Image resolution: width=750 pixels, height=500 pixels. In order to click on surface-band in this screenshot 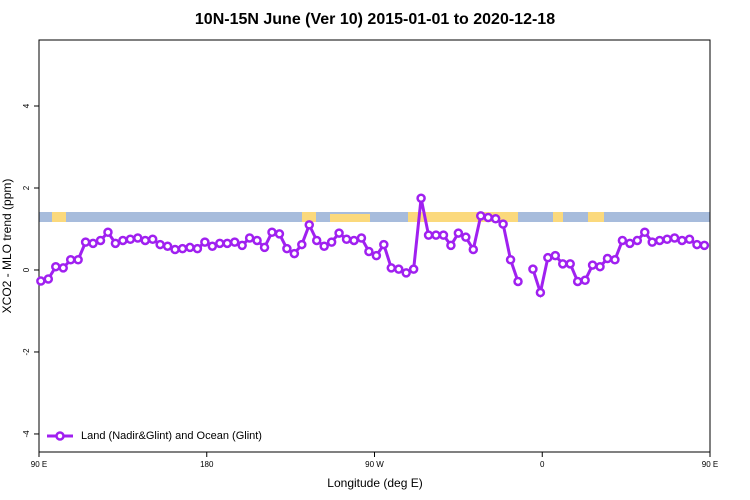, I will do `click(374, 217)`.